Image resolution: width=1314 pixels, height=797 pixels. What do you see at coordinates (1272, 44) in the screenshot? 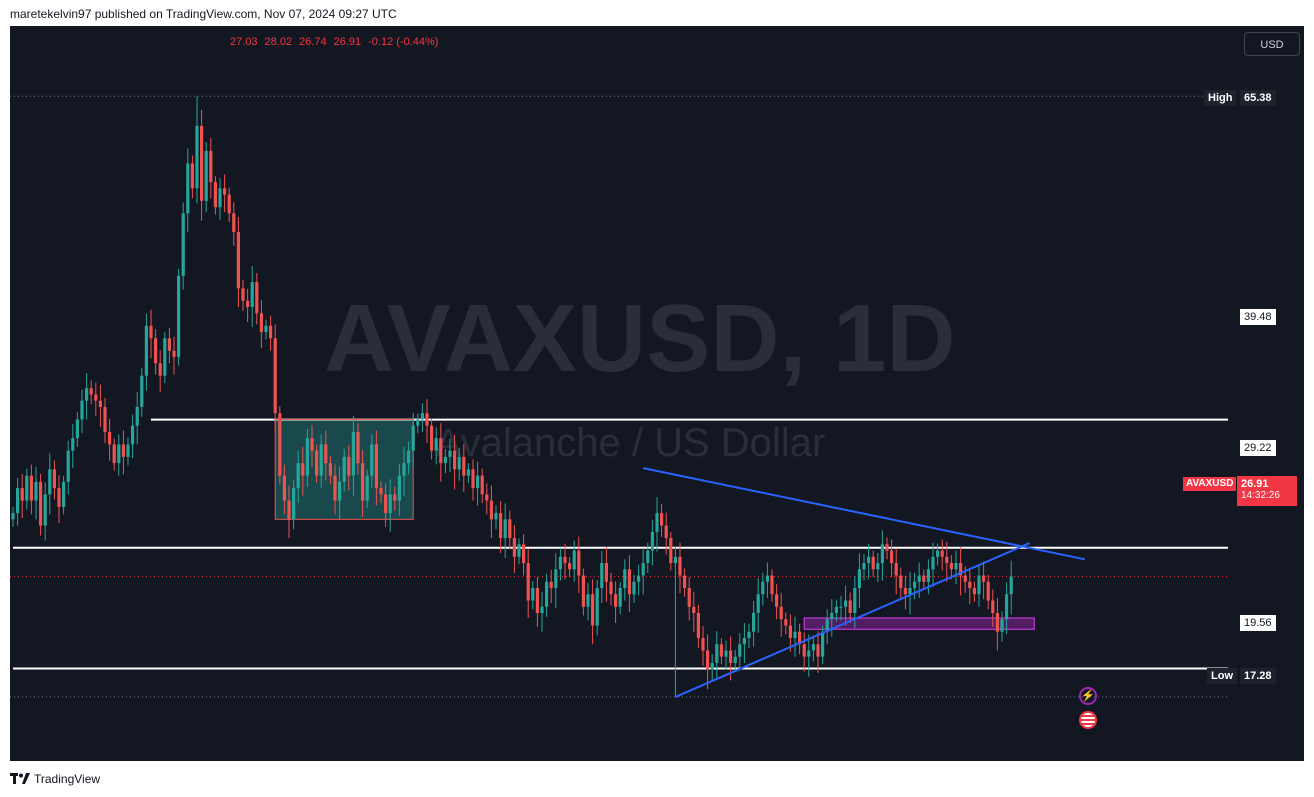
I see `currency-button: USD` at bounding box center [1272, 44].